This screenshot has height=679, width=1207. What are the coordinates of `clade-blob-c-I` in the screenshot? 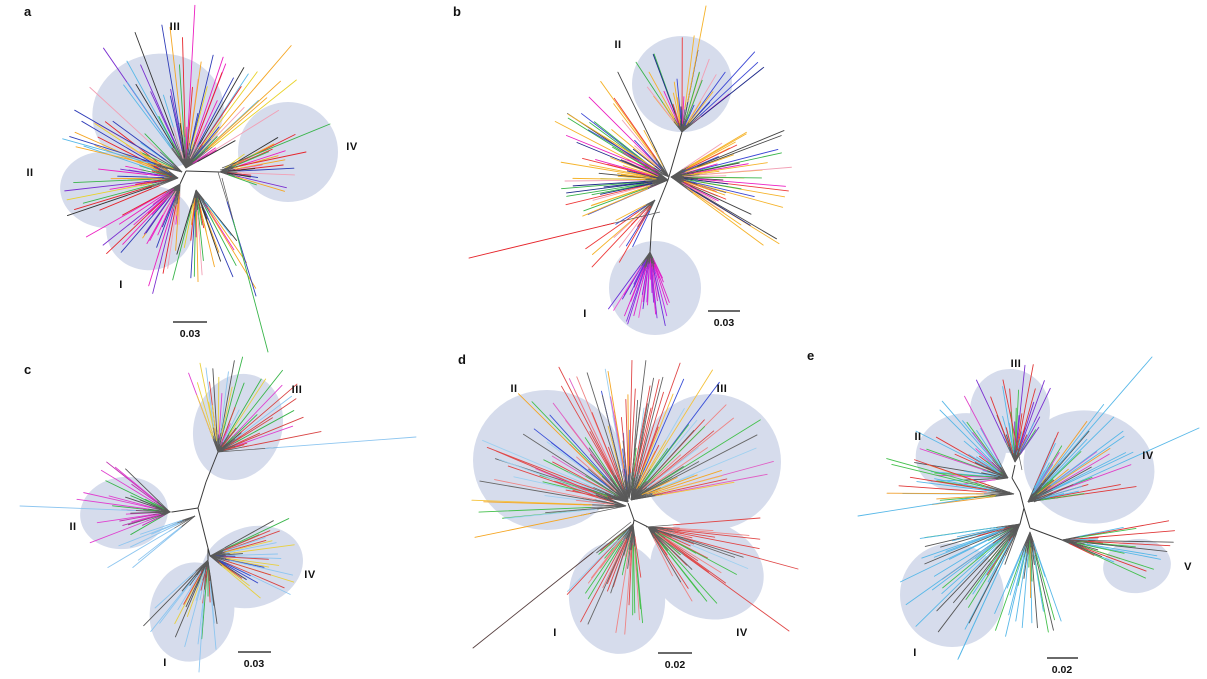 It's located at (192, 612).